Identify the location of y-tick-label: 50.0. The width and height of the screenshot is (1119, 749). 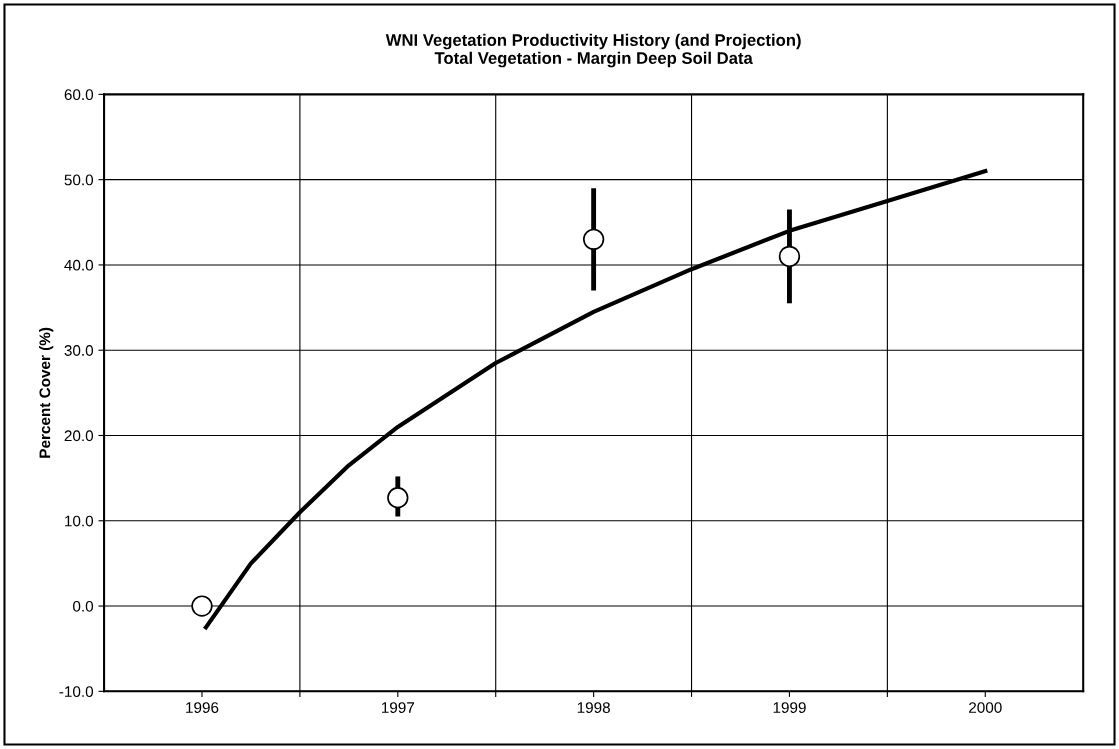
(79, 180).